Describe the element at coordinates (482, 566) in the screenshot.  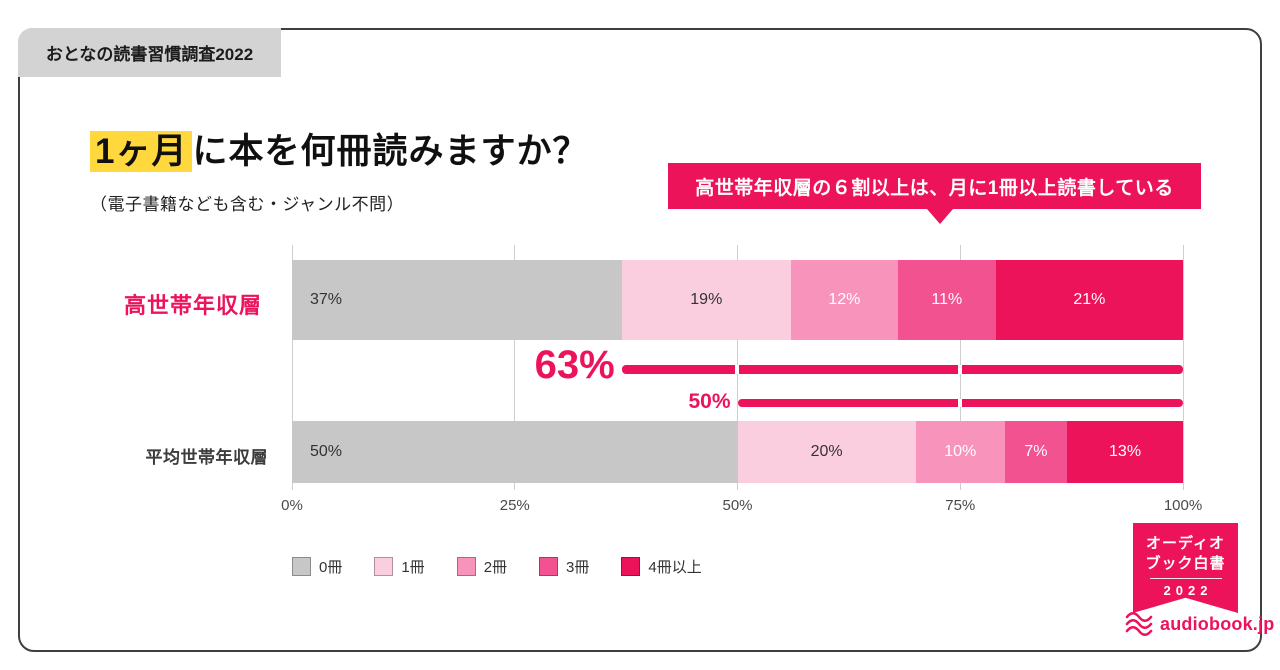
I see `legend-item: 2冊` at that location.